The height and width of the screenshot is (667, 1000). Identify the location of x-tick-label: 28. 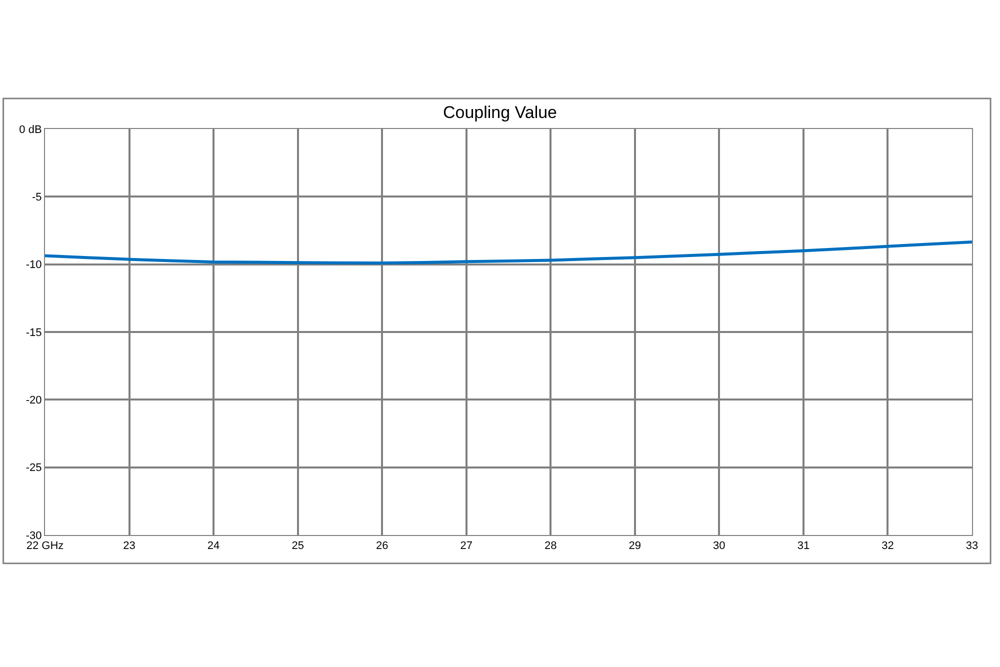
(550, 546).